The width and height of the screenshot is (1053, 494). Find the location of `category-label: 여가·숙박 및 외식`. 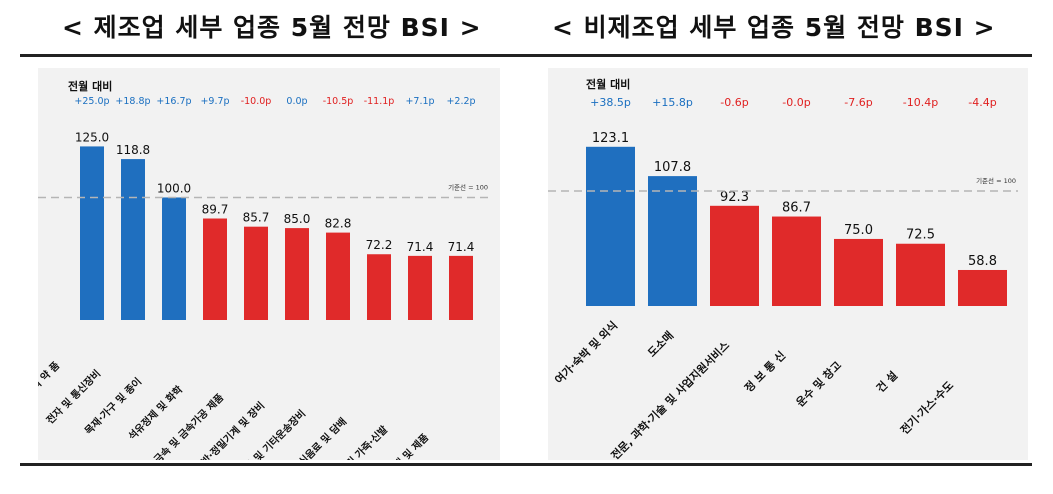

category-label: 여가·숙박 및 외식 is located at coordinates (586, 352).